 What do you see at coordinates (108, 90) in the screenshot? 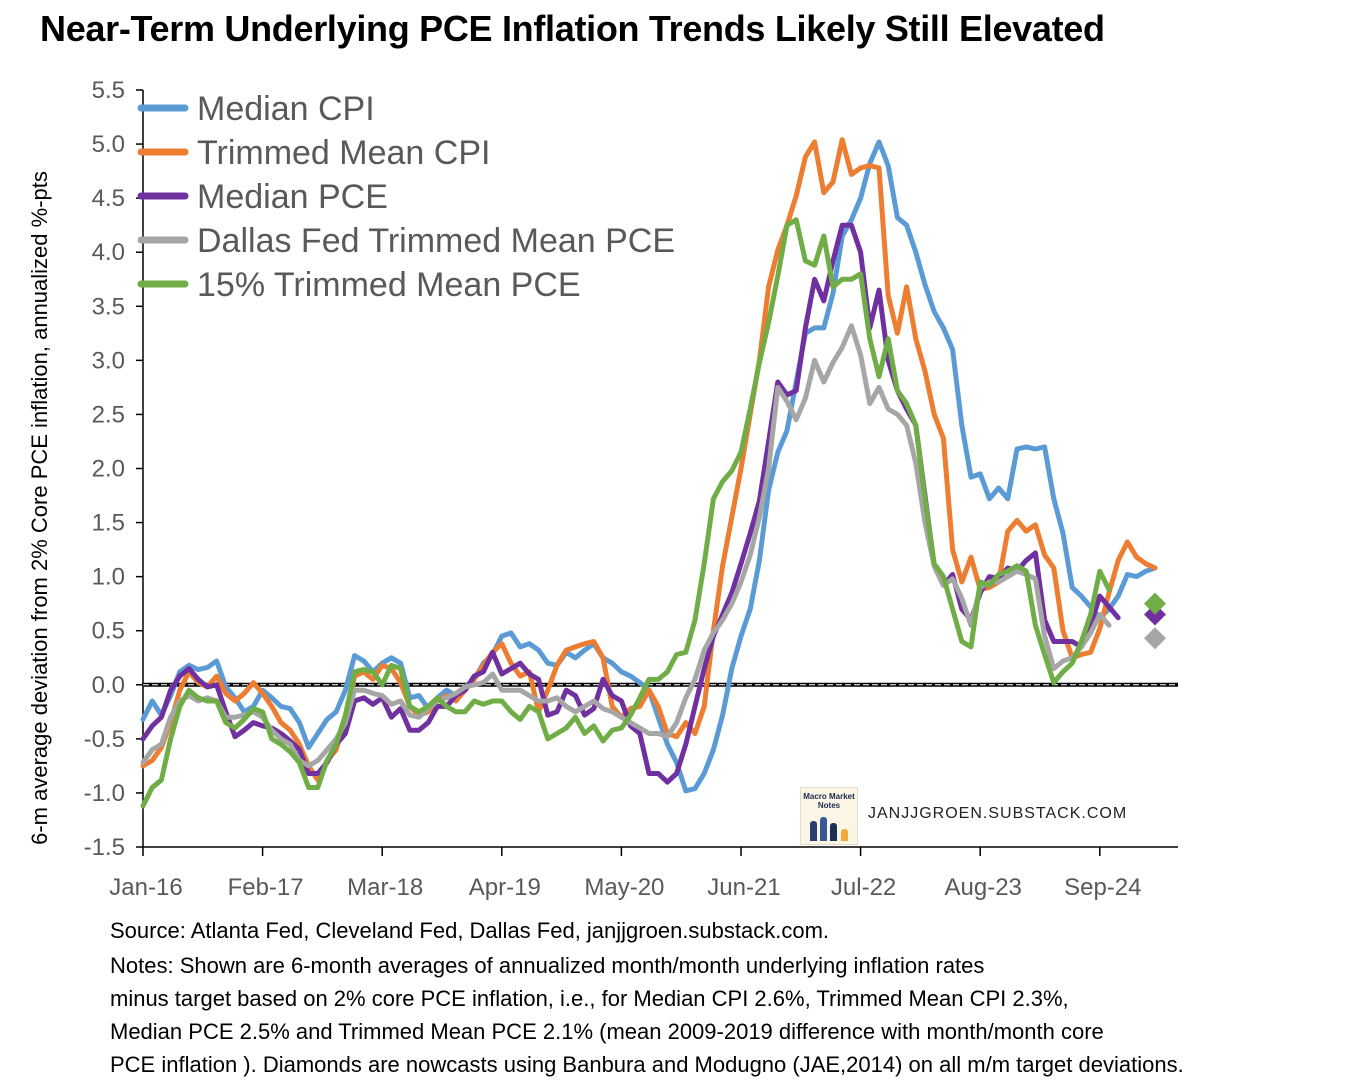
I see `y-tick-label: 5.5` at bounding box center [108, 90].